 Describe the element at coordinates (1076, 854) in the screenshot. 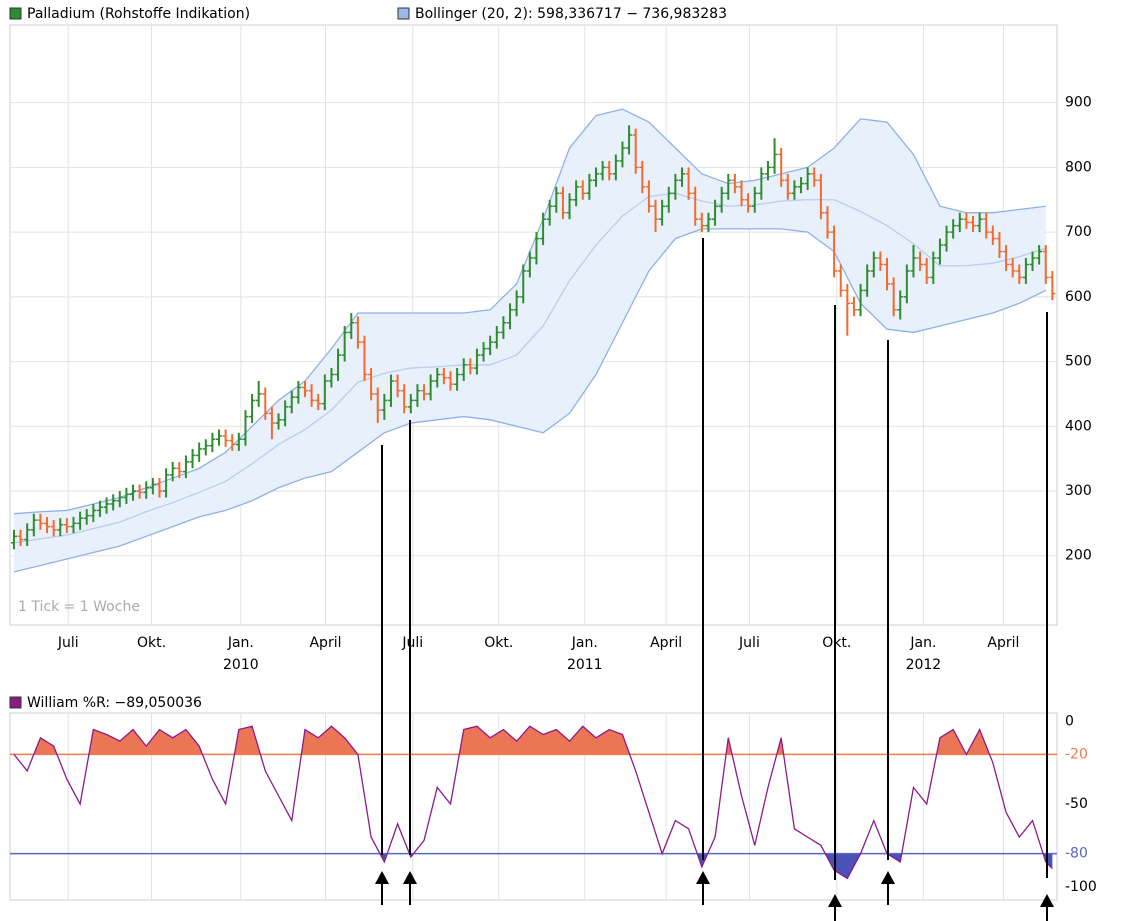

I see `y-tick-label: -80` at that location.